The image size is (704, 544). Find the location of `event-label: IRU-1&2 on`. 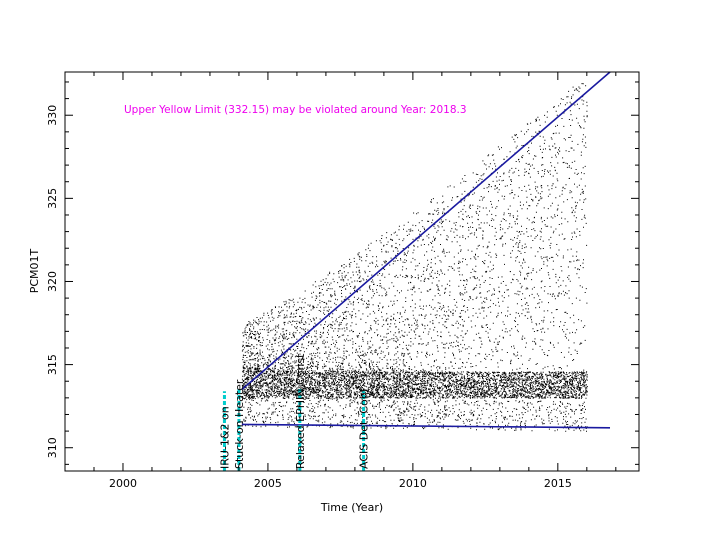

event-label: IRU-1&2 on is located at coordinates (224, 437).